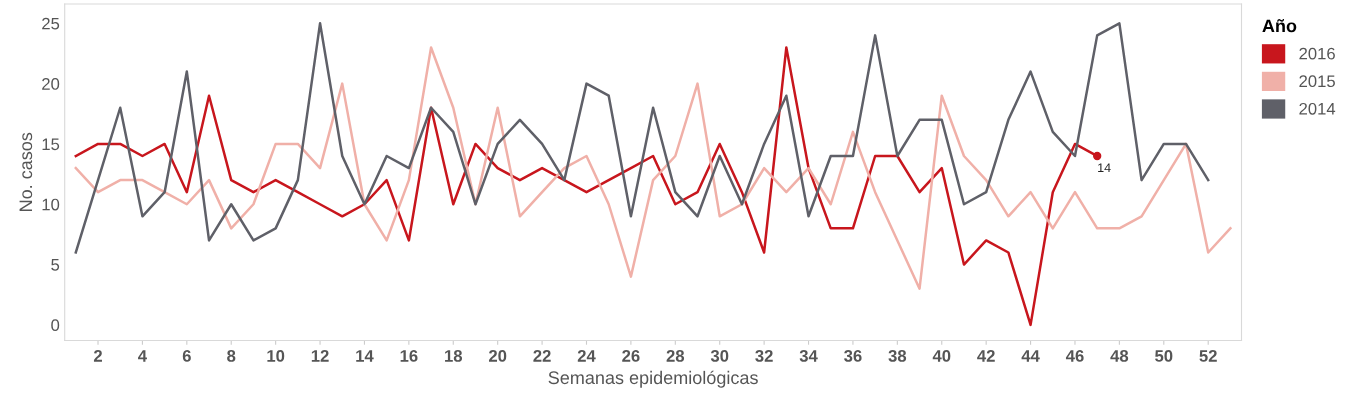 This screenshot has height=403, width=1348. I want to click on x-tick-label: 34, so click(808, 356).